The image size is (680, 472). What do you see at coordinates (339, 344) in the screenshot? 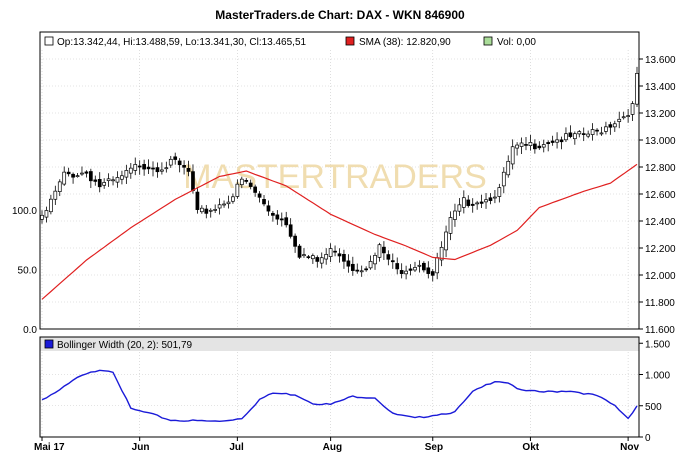
I see `indicator-legend-bar` at bounding box center [339, 344].